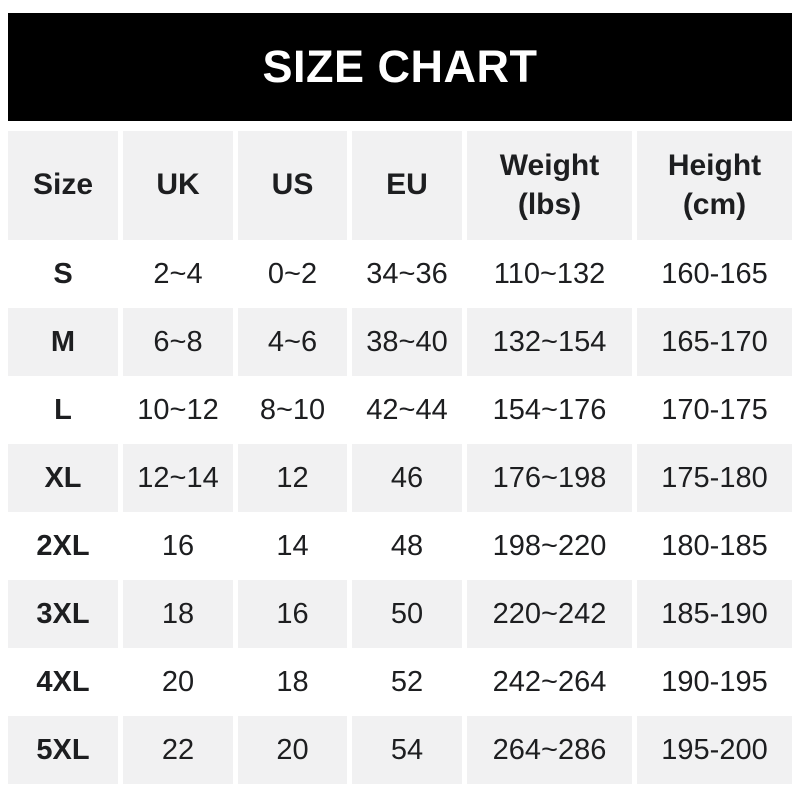  I want to click on table-cell: 198~220, so click(549, 545).